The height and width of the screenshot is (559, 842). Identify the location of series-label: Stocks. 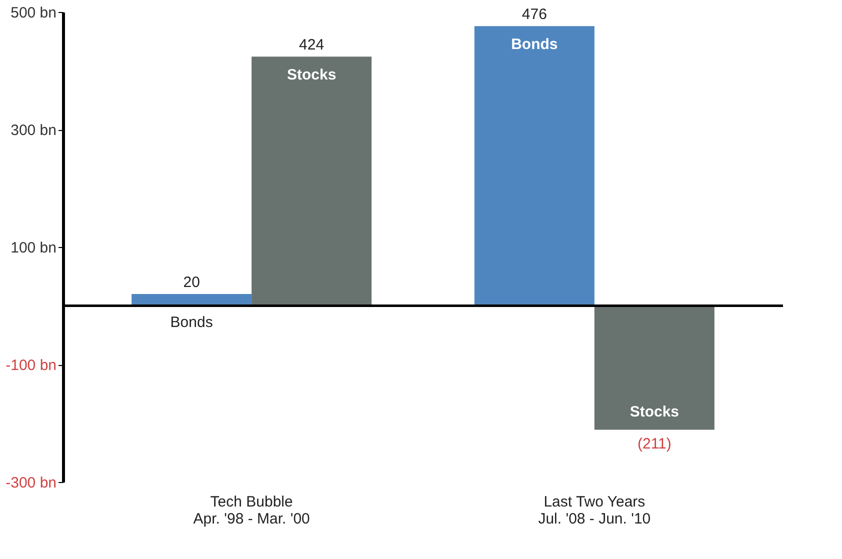
(655, 412).